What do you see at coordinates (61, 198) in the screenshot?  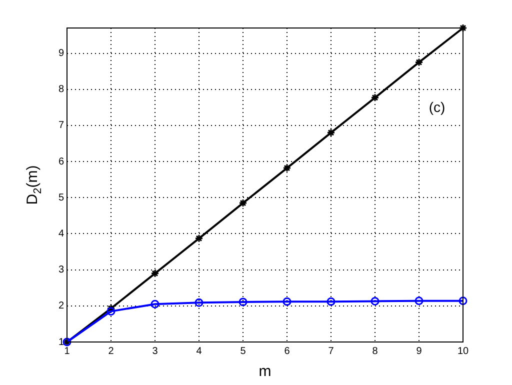 I see `y-tick-label: 5` at bounding box center [61, 198].